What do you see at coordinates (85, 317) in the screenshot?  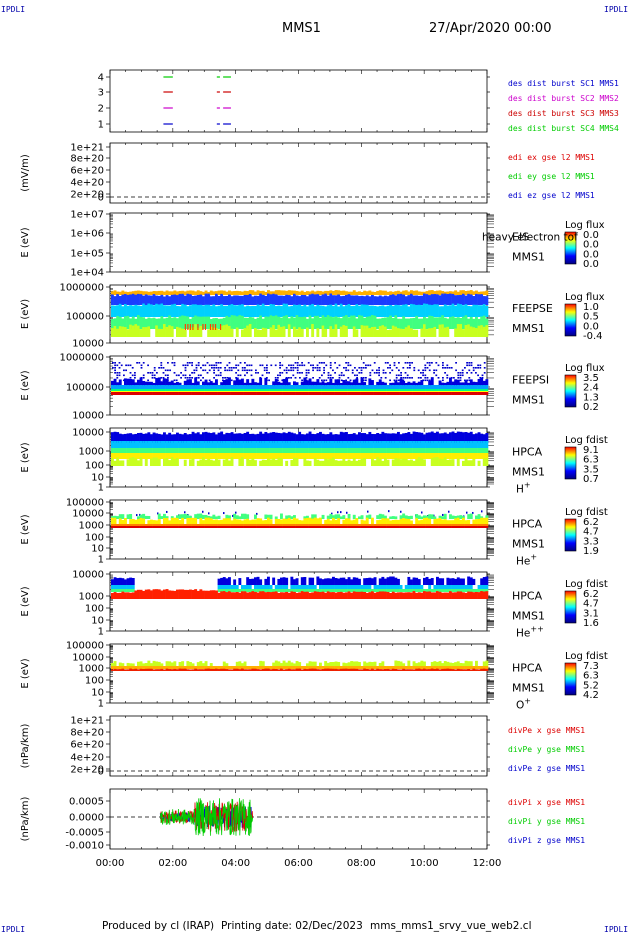 I see `y-tick-label: 100000` at bounding box center [85, 317].